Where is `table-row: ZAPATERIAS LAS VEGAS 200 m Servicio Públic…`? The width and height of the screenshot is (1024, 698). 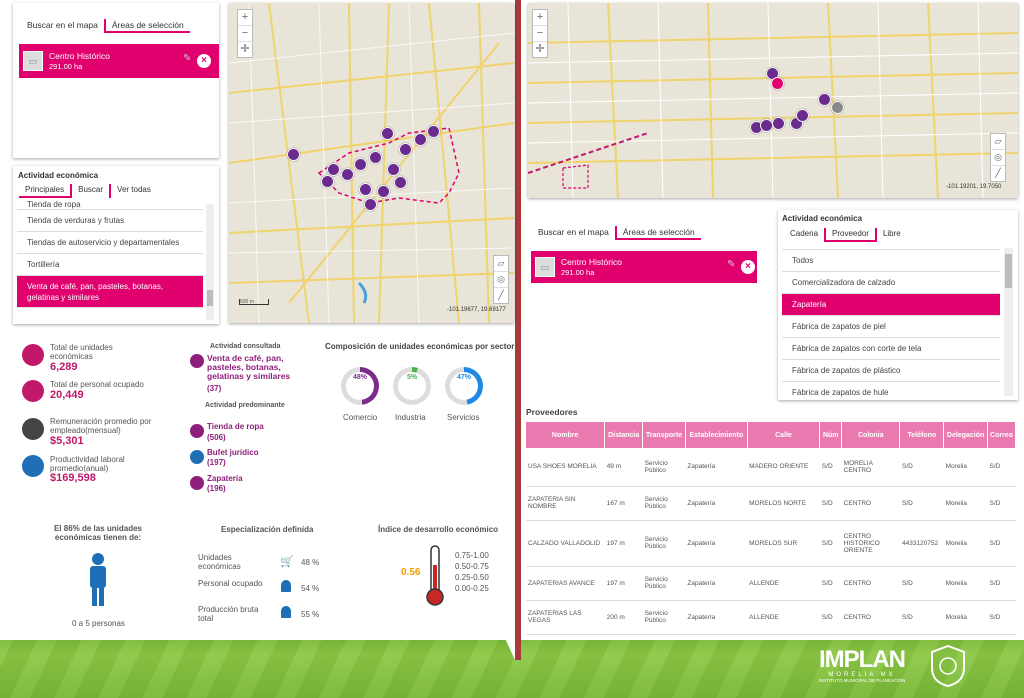
table-row: ZAPATERIAS LAS VEGAS 200 m Servicio Públic… is located at coordinates (771, 617).